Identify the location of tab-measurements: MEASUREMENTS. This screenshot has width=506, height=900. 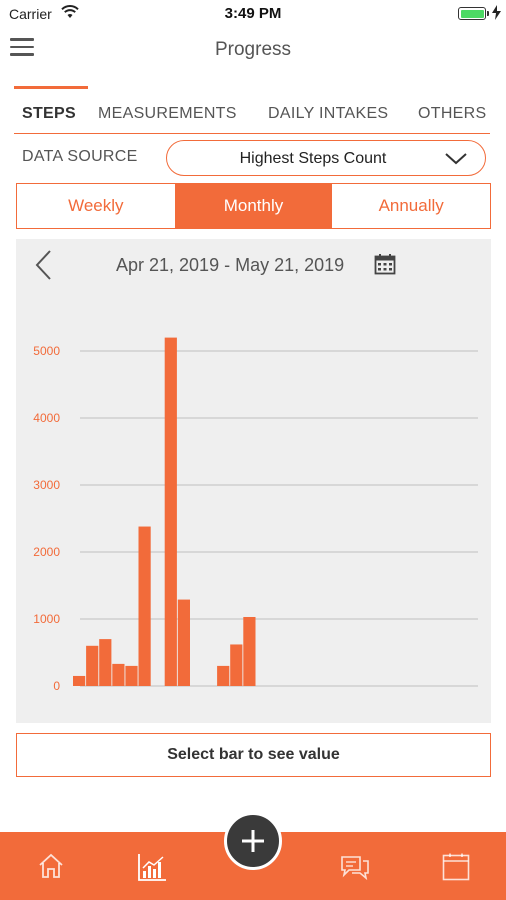
(167, 113).